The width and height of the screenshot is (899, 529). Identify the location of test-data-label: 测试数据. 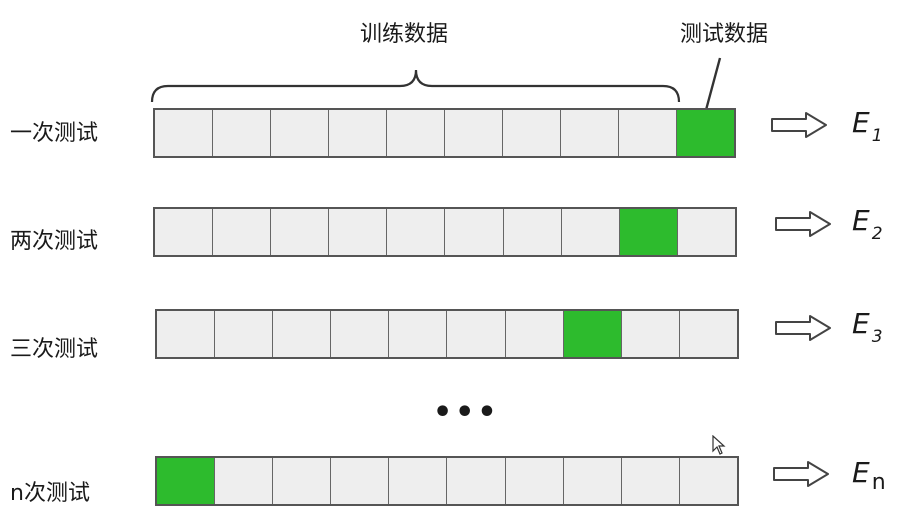
(724, 34).